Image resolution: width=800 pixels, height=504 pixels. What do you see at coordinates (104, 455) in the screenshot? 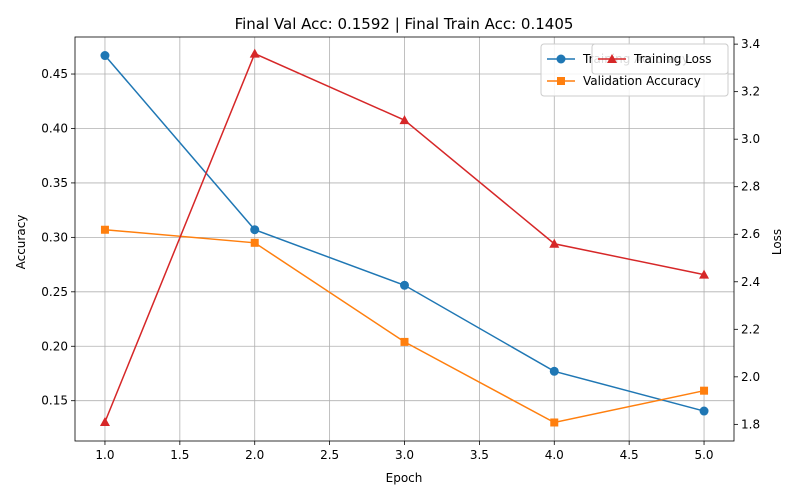
I see `x-tick-label: 1.0` at bounding box center [104, 455].